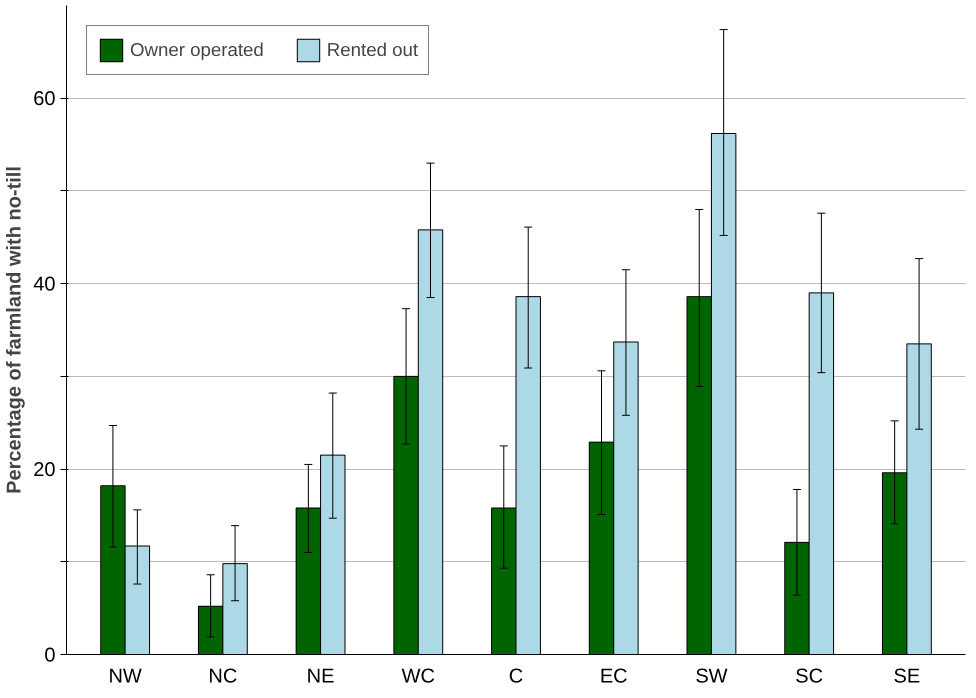  I want to click on x-tick-label: SW, so click(711, 677).